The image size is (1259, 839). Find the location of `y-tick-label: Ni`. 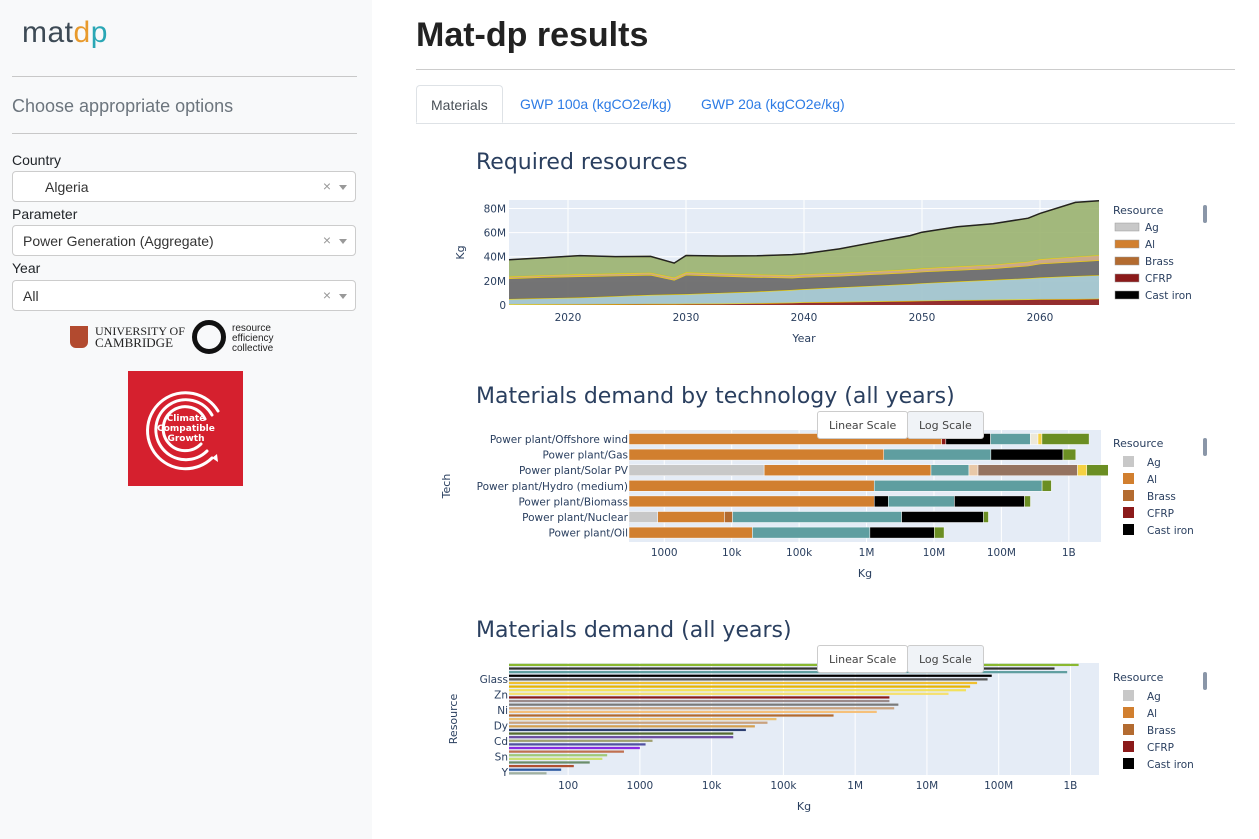

y-tick-label: Ni is located at coordinates (502, 711).